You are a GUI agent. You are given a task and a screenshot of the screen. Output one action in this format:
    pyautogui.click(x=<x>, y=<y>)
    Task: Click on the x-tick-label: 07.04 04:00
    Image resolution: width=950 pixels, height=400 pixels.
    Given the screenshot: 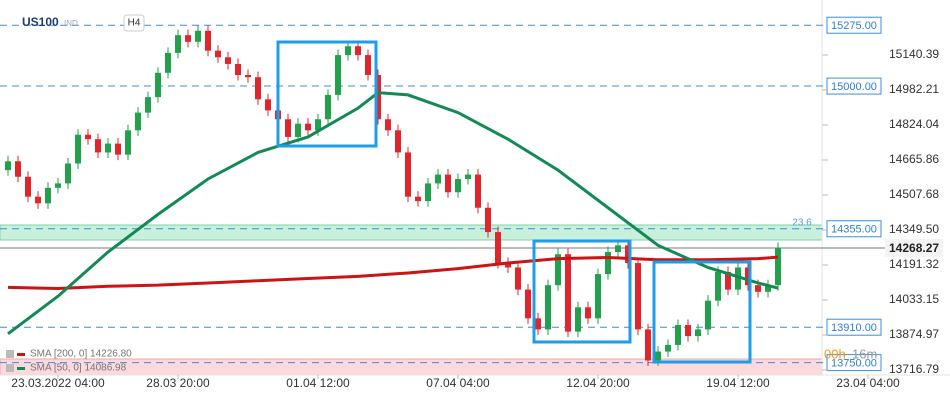 What is the action you would take?
    pyautogui.click(x=458, y=383)
    